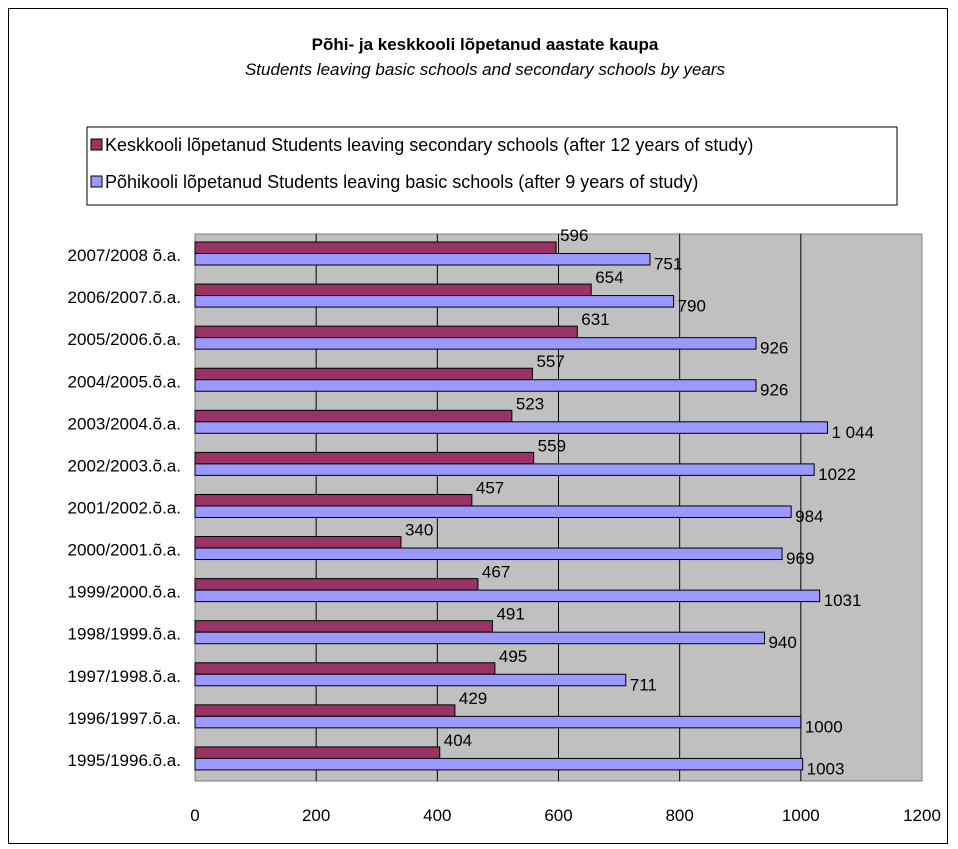 Image resolution: width=958 pixels, height=849 pixels. What do you see at coordinates (124, 634) in the screenshot?
I see `category-label: 1998/1999.õ.a.` at bounding box center [124, 634].